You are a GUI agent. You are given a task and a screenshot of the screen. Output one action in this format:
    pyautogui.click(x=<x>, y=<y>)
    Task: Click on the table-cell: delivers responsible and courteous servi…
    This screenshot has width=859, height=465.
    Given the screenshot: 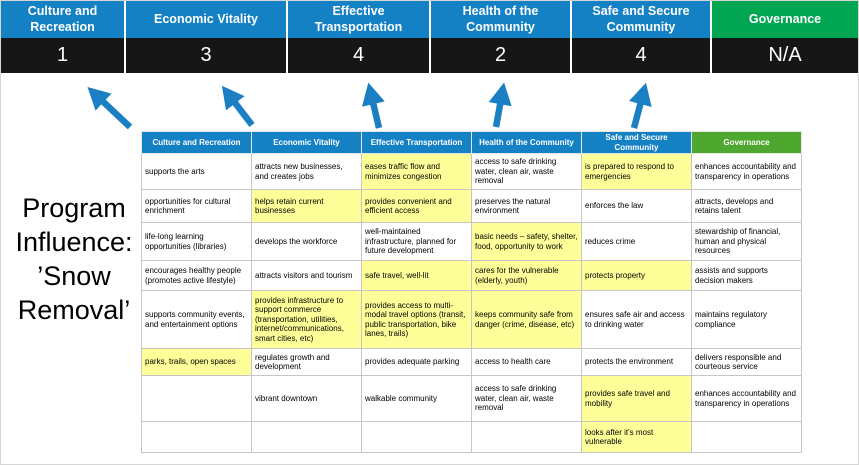 What is the action you would take?
    pyautogui.click(x=746, y=362)
    